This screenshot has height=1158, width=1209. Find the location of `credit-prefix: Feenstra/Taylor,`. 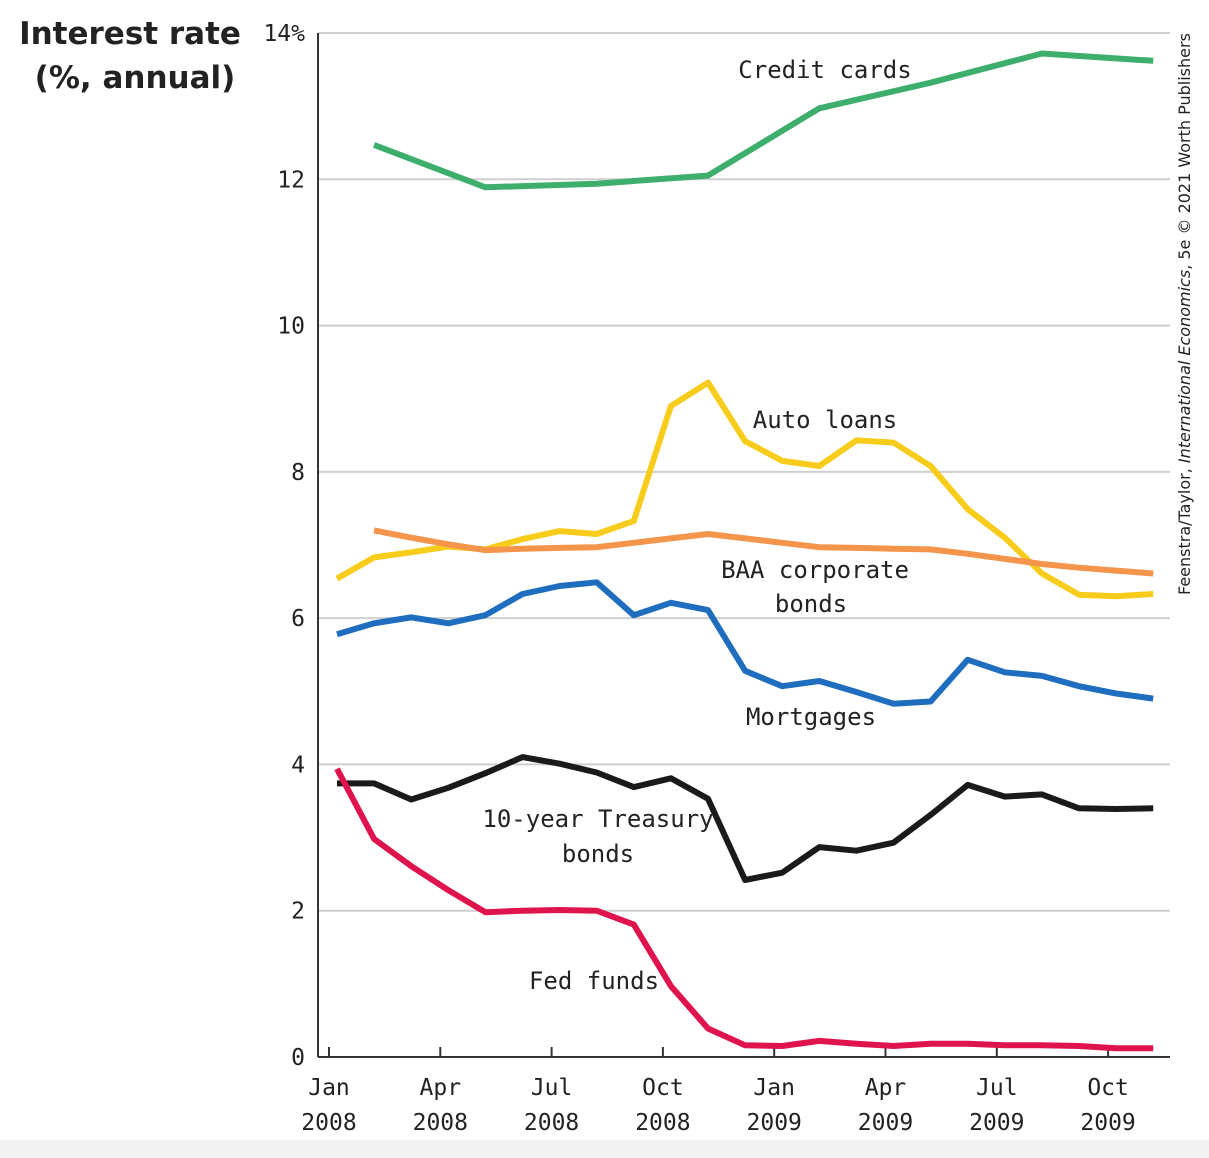

credit-prefix: Feenstra/Taylor, is located at coordinates (1184, 529).